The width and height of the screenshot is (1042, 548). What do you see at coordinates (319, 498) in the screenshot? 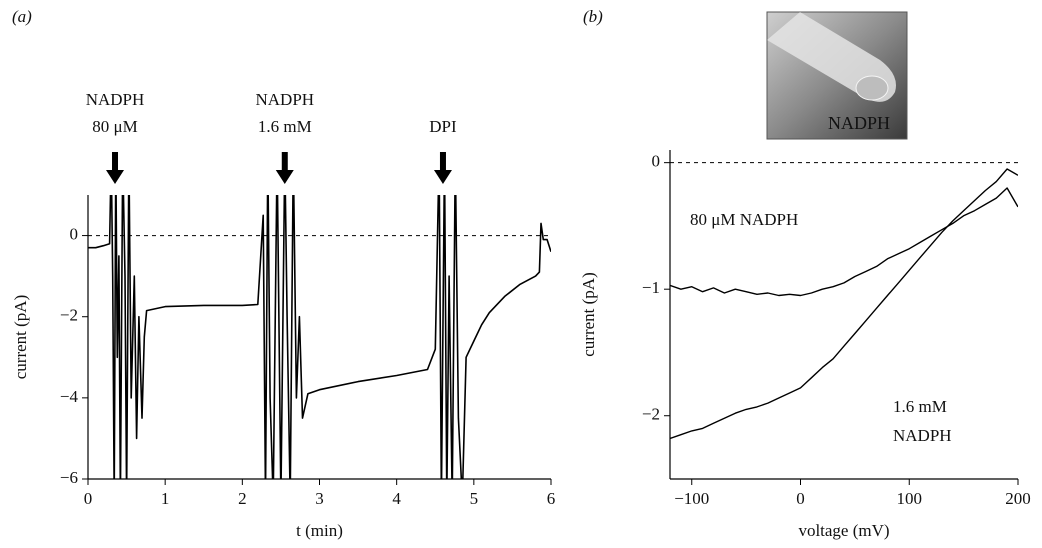
I see `x-tick-label: 3` at bounding box center [319, 498].